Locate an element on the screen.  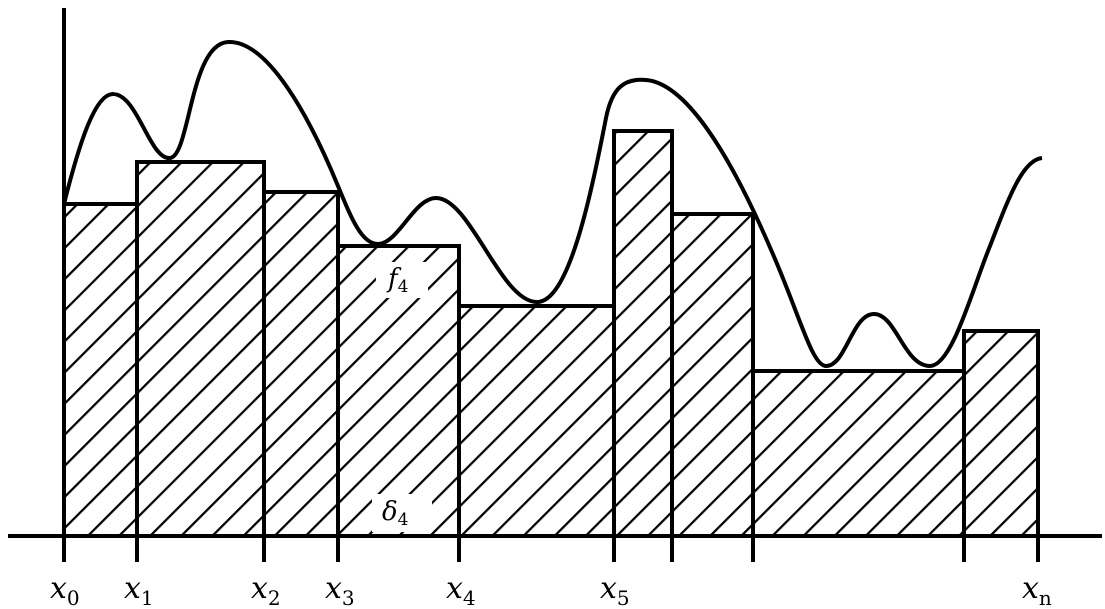
label-x3: x3 is located at coordinates (340, 590).